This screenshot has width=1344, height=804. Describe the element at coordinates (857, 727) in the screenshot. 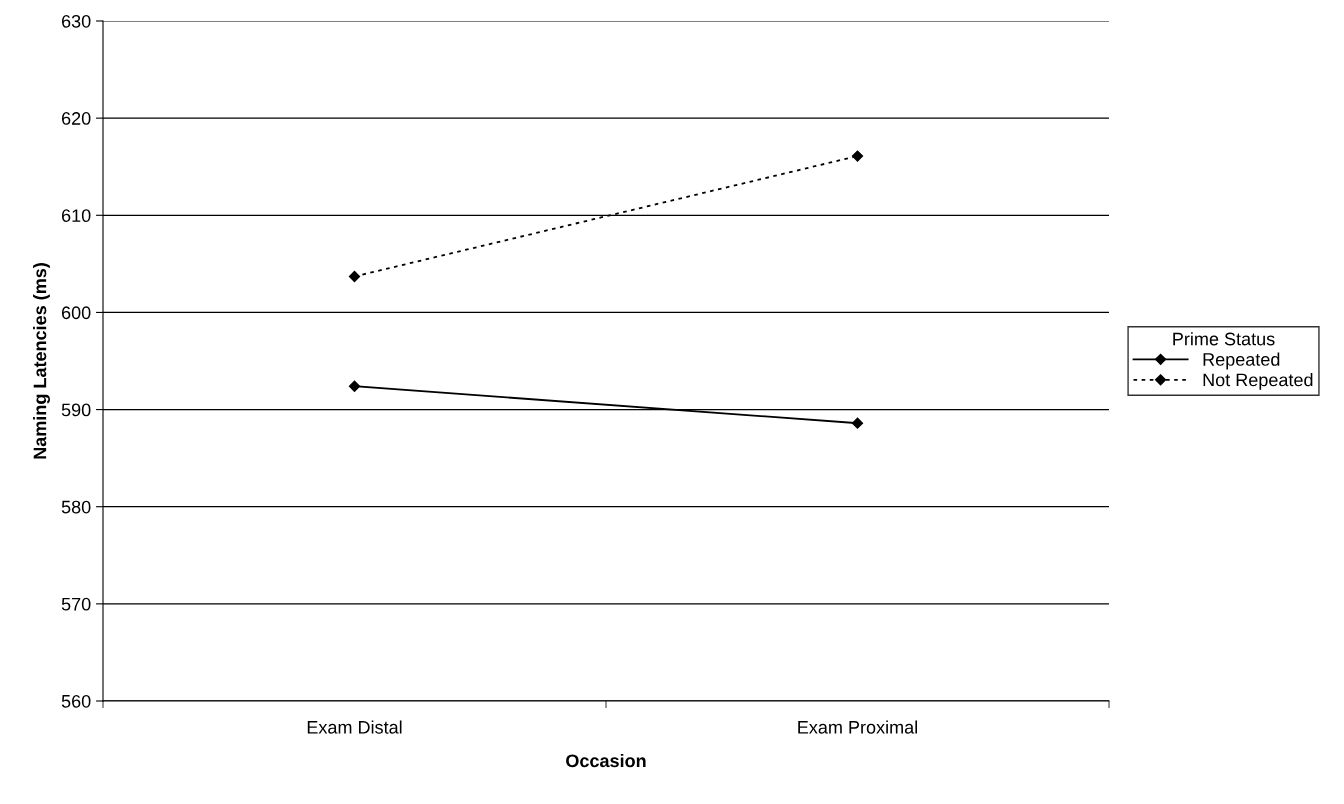

I see `x-tick-label: Exam Proximal` at that location.